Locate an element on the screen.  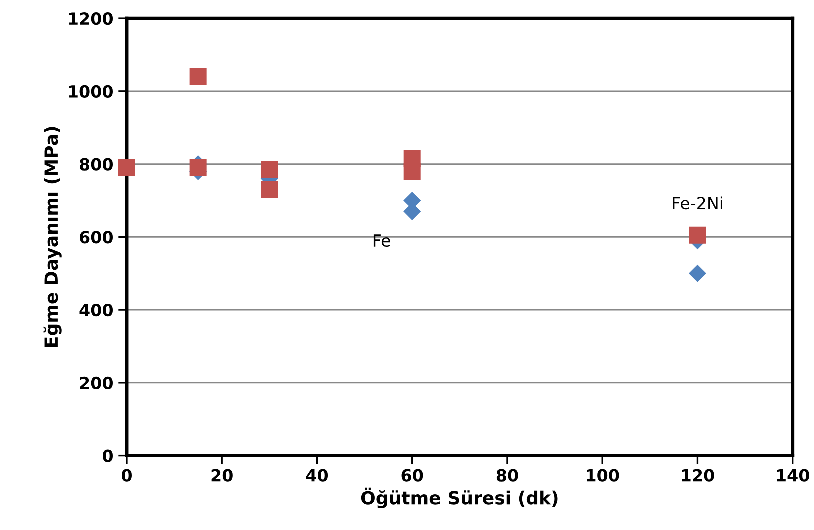
series-label: Fe-2Ni is located at coordinates (697, 203).